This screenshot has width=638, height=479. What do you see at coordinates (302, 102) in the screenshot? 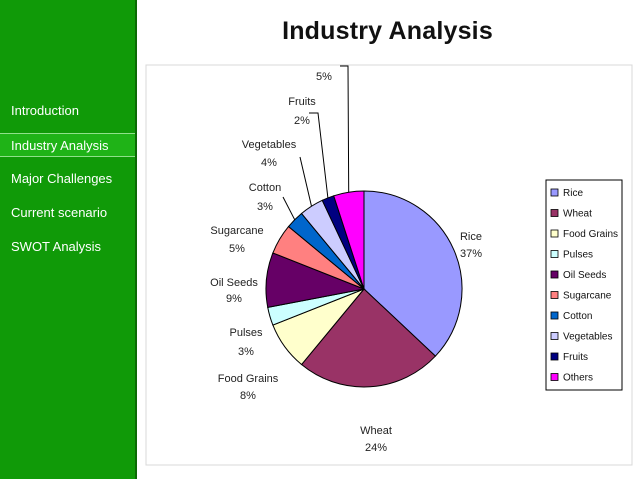
I see `slice-label-fruits: Fruits` at bounding box center [302, 102].